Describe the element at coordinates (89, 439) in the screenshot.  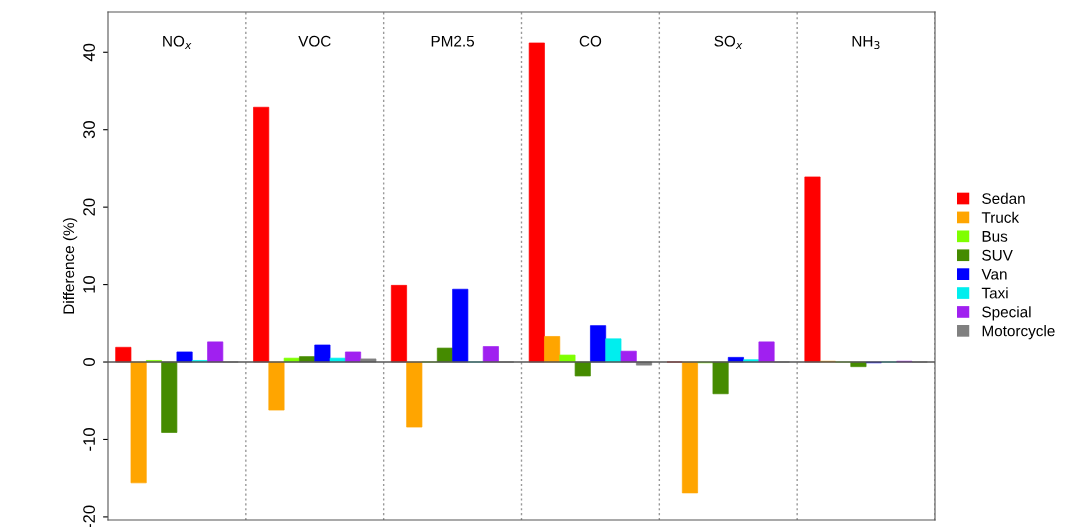
I see `y-tick-label: -10` at that location.